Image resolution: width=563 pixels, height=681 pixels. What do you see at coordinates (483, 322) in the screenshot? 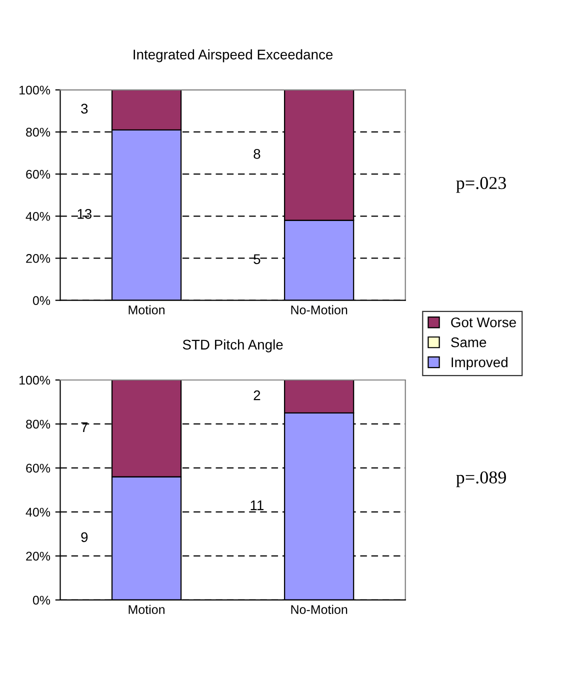
I see `legend-label: Got Worse` at bounding box center [483, 322].